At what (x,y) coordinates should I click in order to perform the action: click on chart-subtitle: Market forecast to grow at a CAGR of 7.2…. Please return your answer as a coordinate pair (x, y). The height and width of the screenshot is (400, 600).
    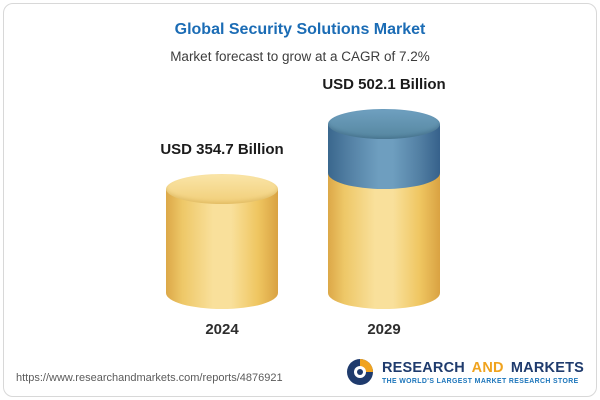
    Looking at the image, I should click on (300, 56).